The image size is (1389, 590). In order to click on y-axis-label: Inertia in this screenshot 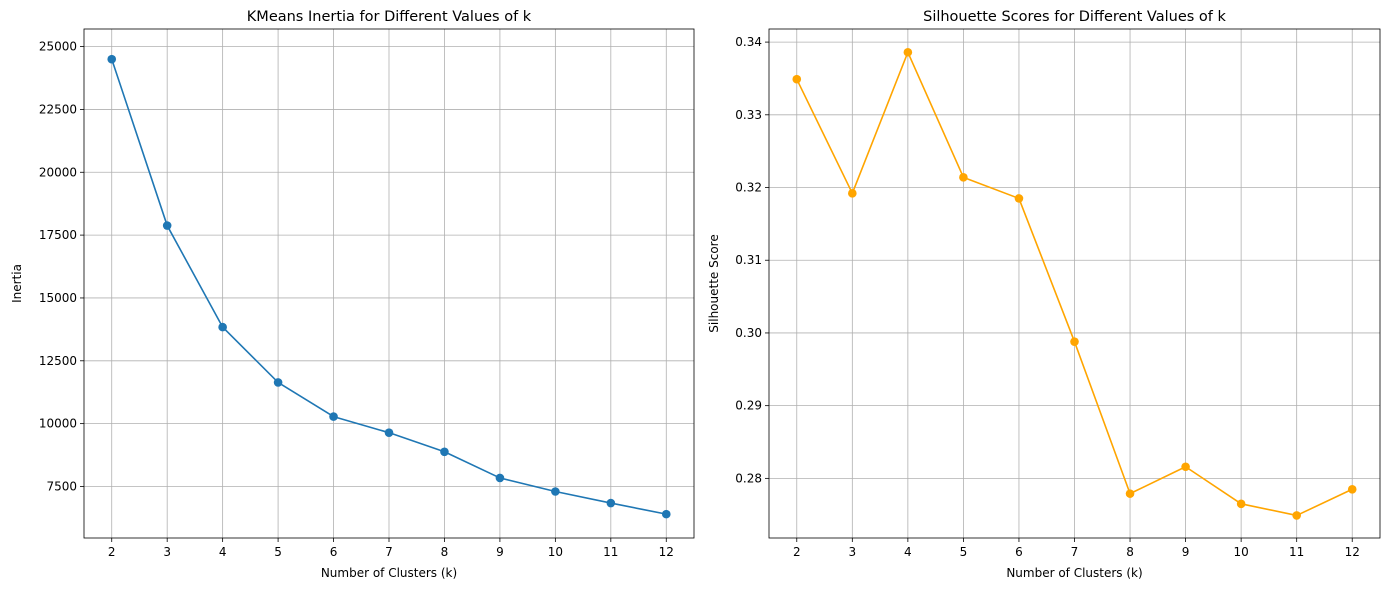, I will do `click(17, 283)`.